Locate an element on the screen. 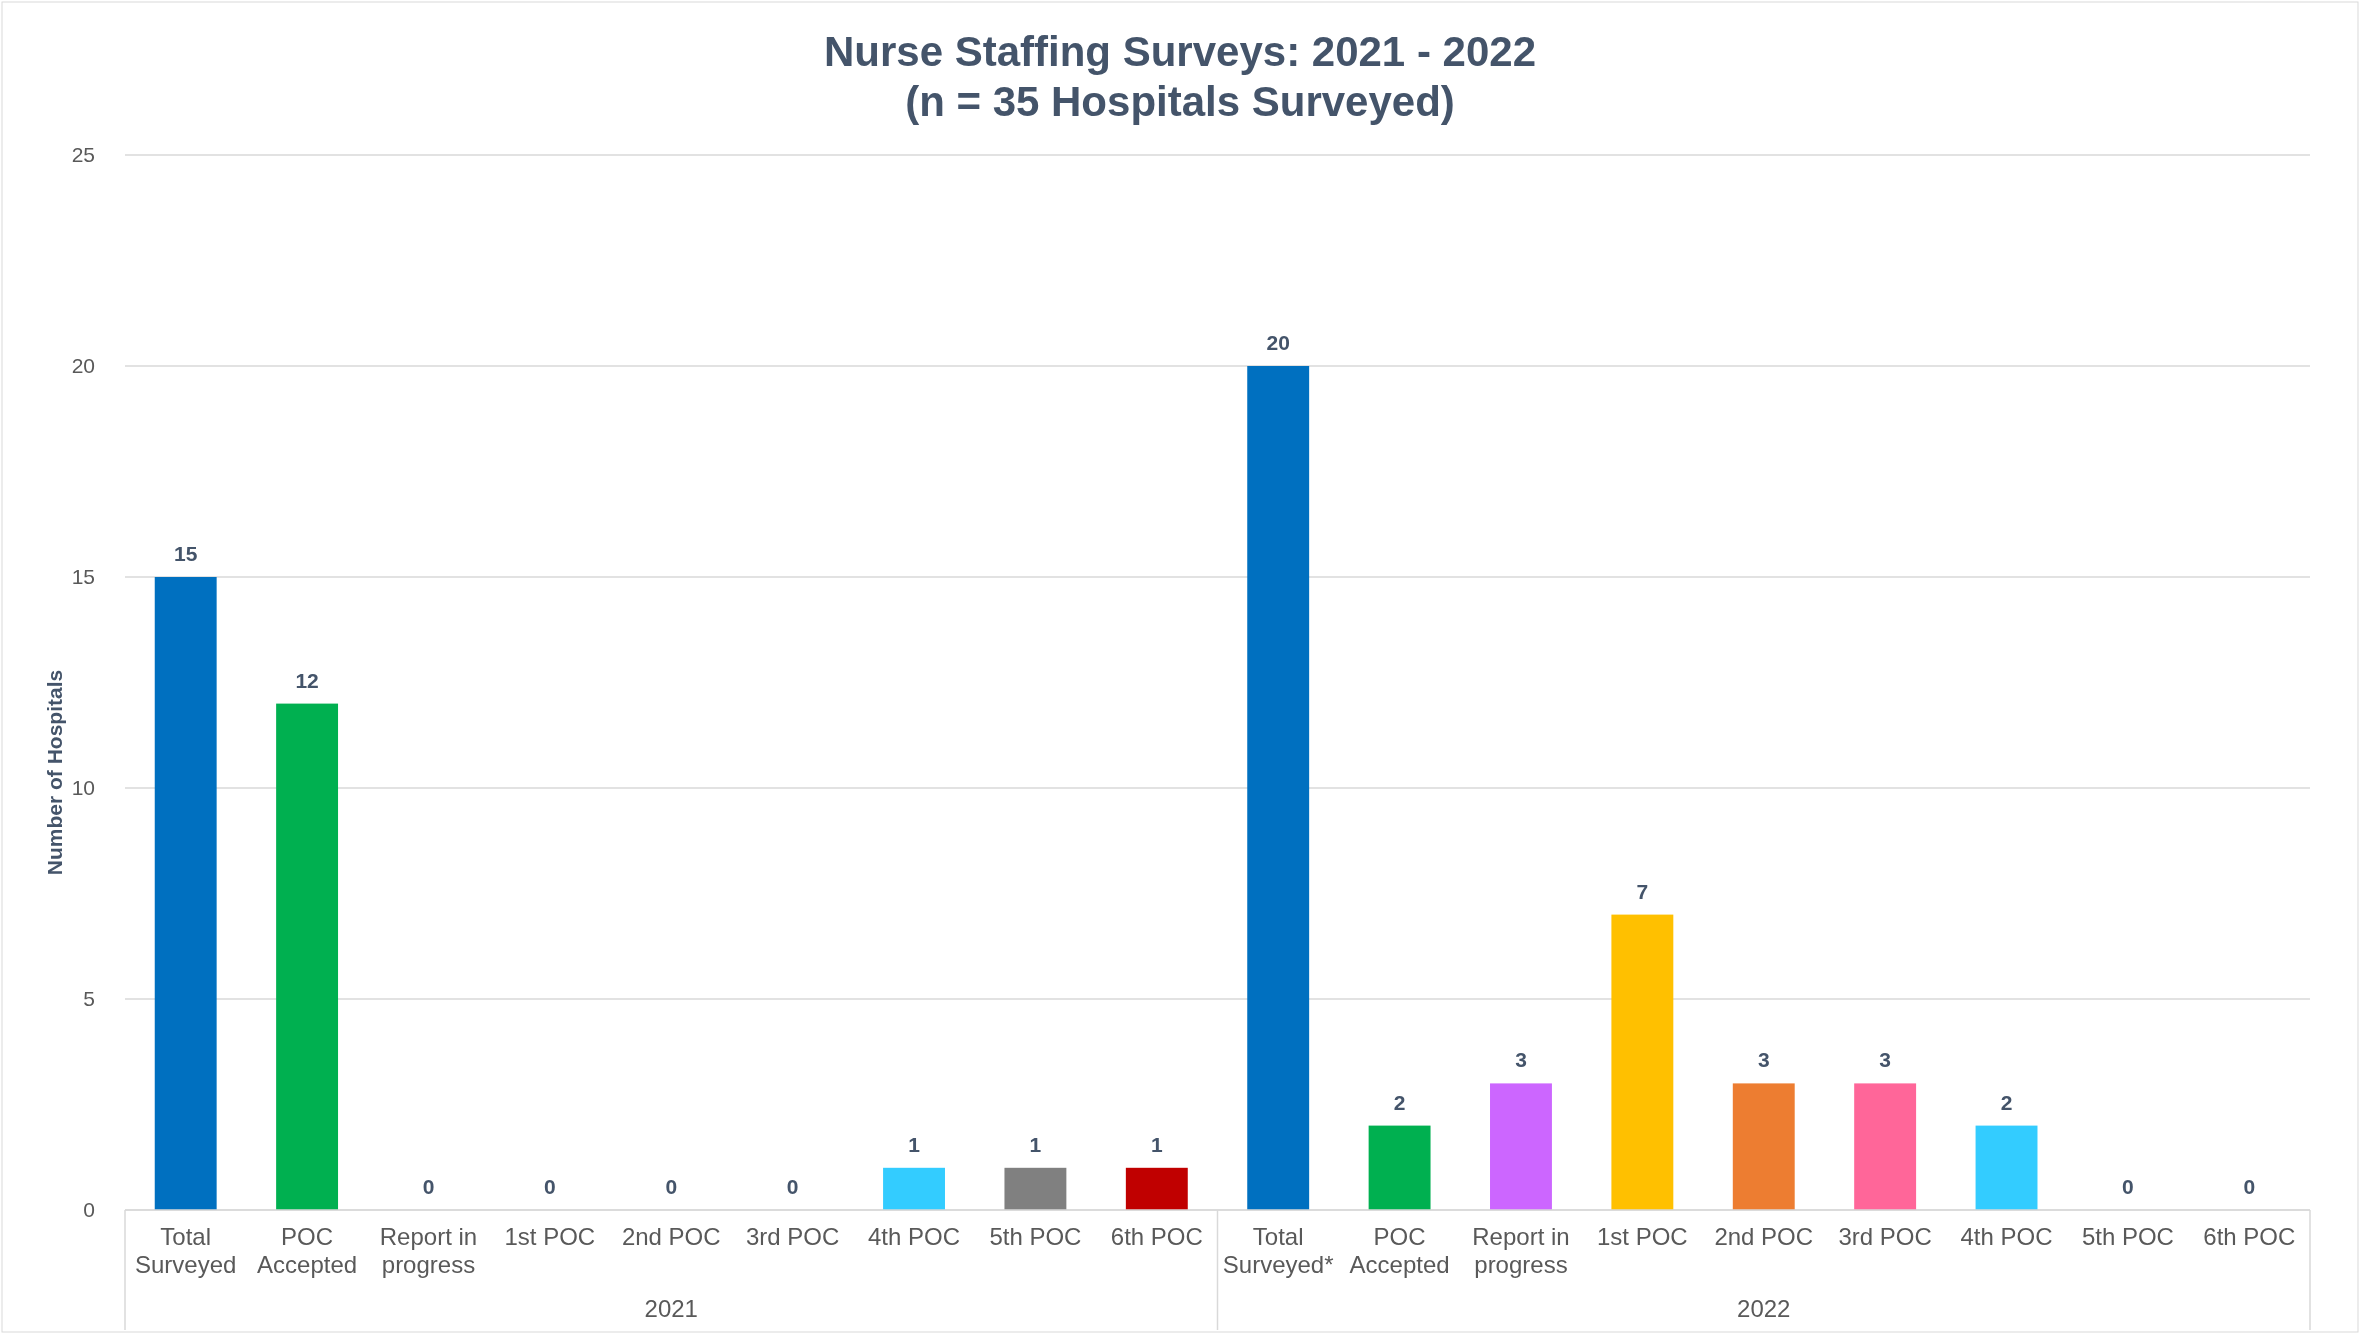 This screenshot has width=2360, height=1334. y-tick-label: 20 is located at coordinates (83, 366).